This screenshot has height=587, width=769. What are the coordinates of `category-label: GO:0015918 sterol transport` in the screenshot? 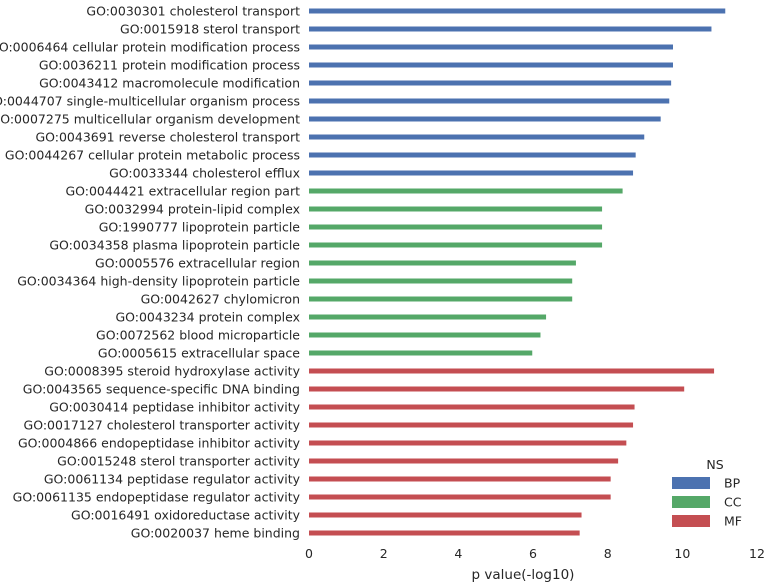 It's located at (210, 29).